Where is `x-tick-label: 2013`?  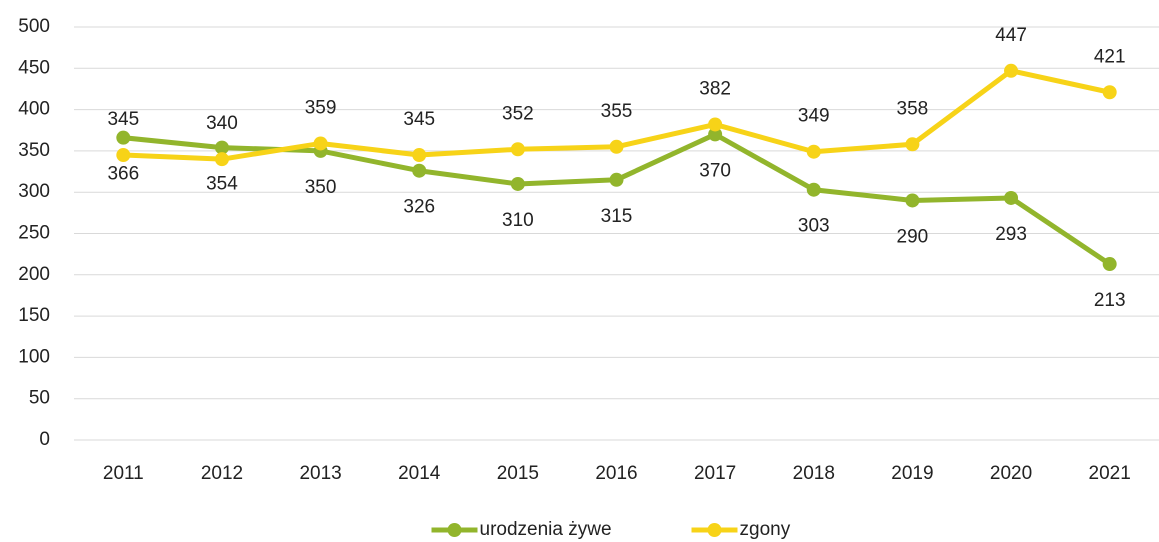 x-tick-label: 2013 is located at coordinates (320, 473).